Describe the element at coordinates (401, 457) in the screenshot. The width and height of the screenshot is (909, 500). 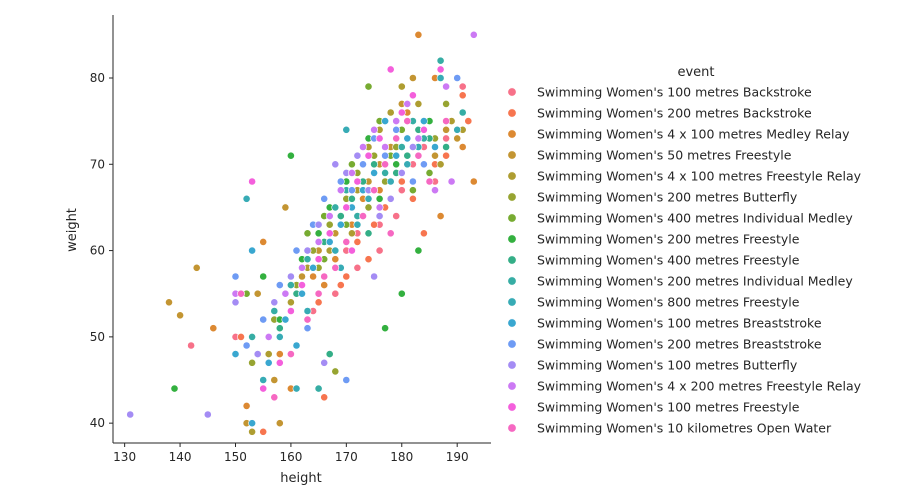
I see `x-tick-label: 180` at that location.